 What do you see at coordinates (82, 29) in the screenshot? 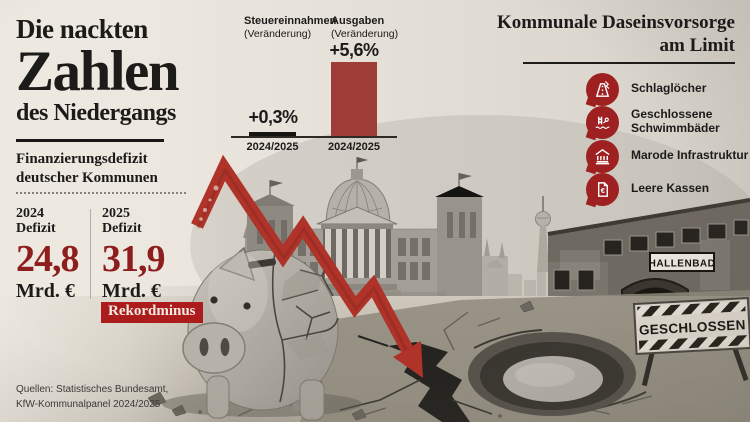
I see `headline-line1: Die nackten` at bounding box center [82, 29].